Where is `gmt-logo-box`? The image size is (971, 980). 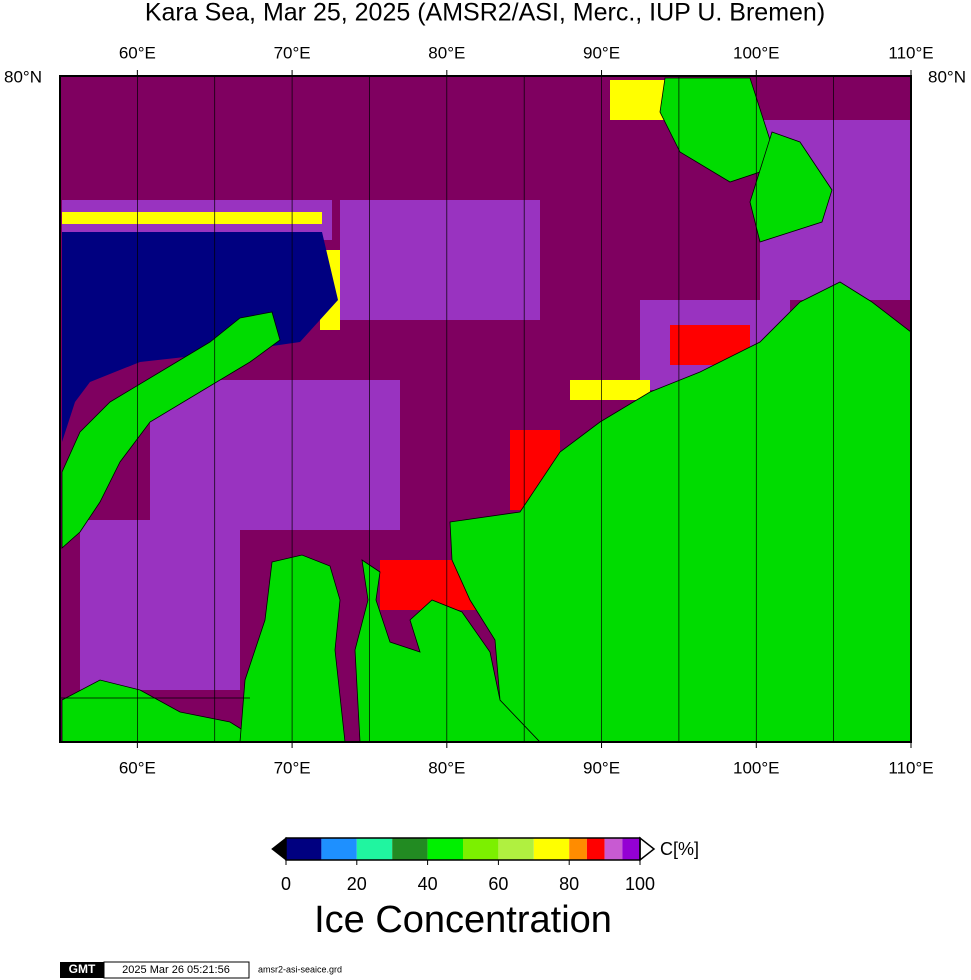
gmt-logo-box is located at coordinates (82, 970).